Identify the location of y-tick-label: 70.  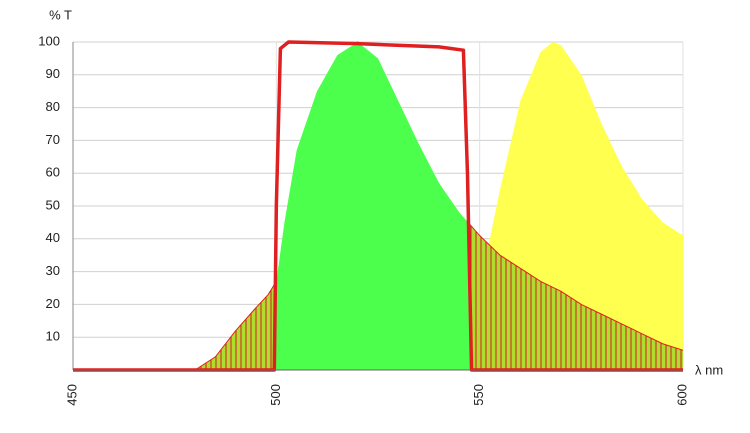
(53, 139).